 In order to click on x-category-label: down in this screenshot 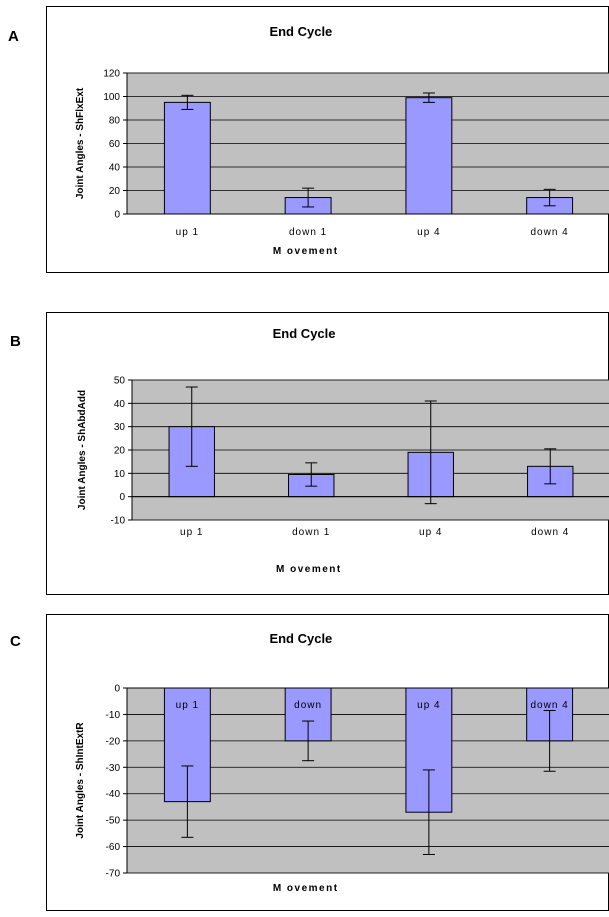, I will do `click(308, 705)`.